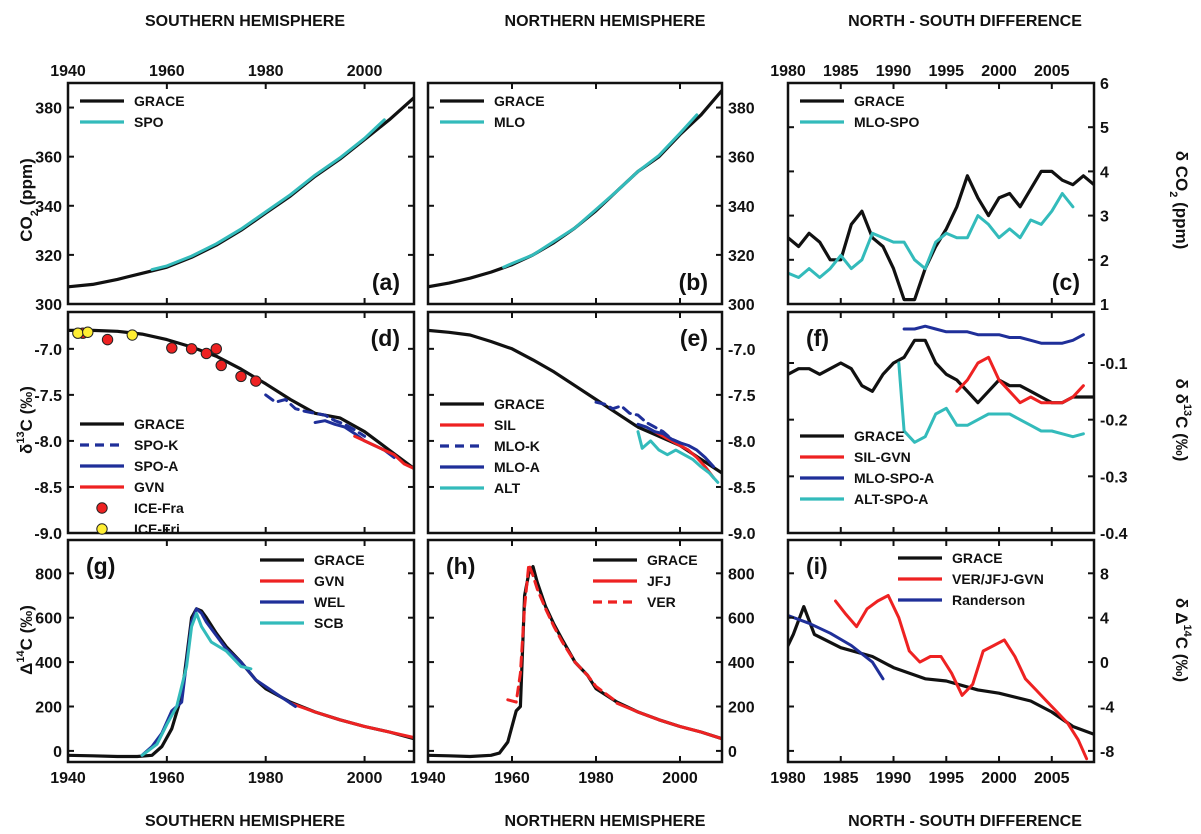 Image resolution: width=1201 pixels, height=834 pixels. Describe the element at coordinates (159, 424) in the screenshot. I see `legend-label-d-0: GRACE` at that location.